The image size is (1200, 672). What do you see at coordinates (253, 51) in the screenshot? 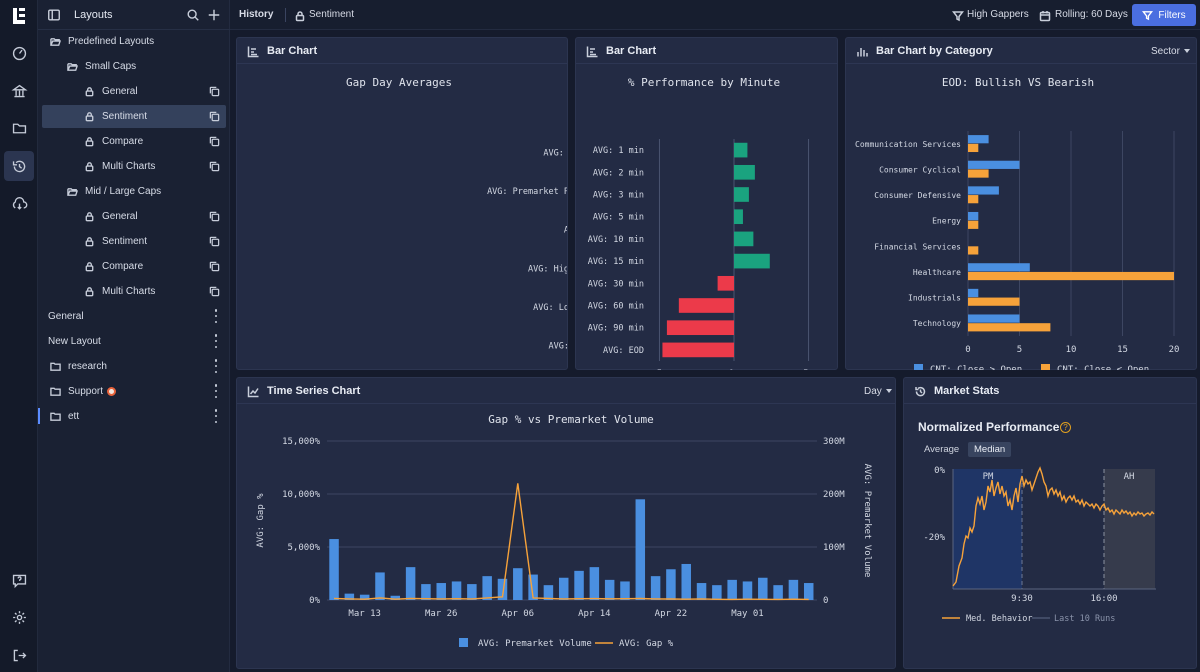
I see `bar-chart-icon` at bounding box center [253, 51].